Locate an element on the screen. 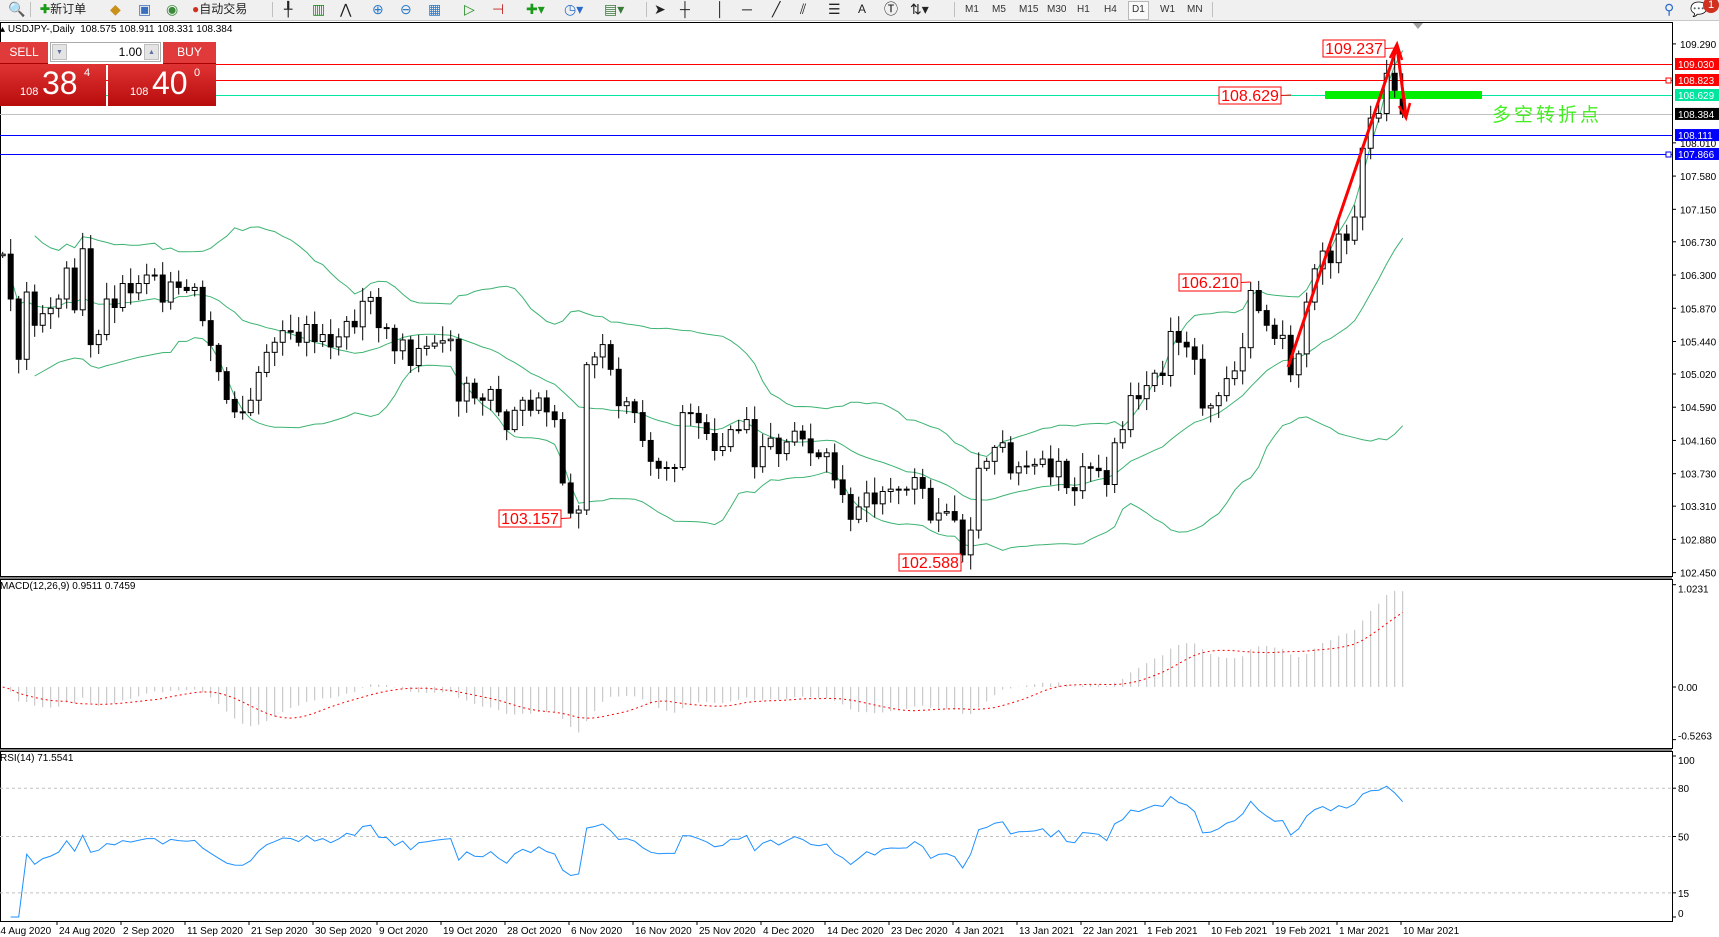 Image resolution: width=1719 pixels, height=937 pixels. time-axis-label: 2 Sep 2020 is located at coordinates (149, 931).